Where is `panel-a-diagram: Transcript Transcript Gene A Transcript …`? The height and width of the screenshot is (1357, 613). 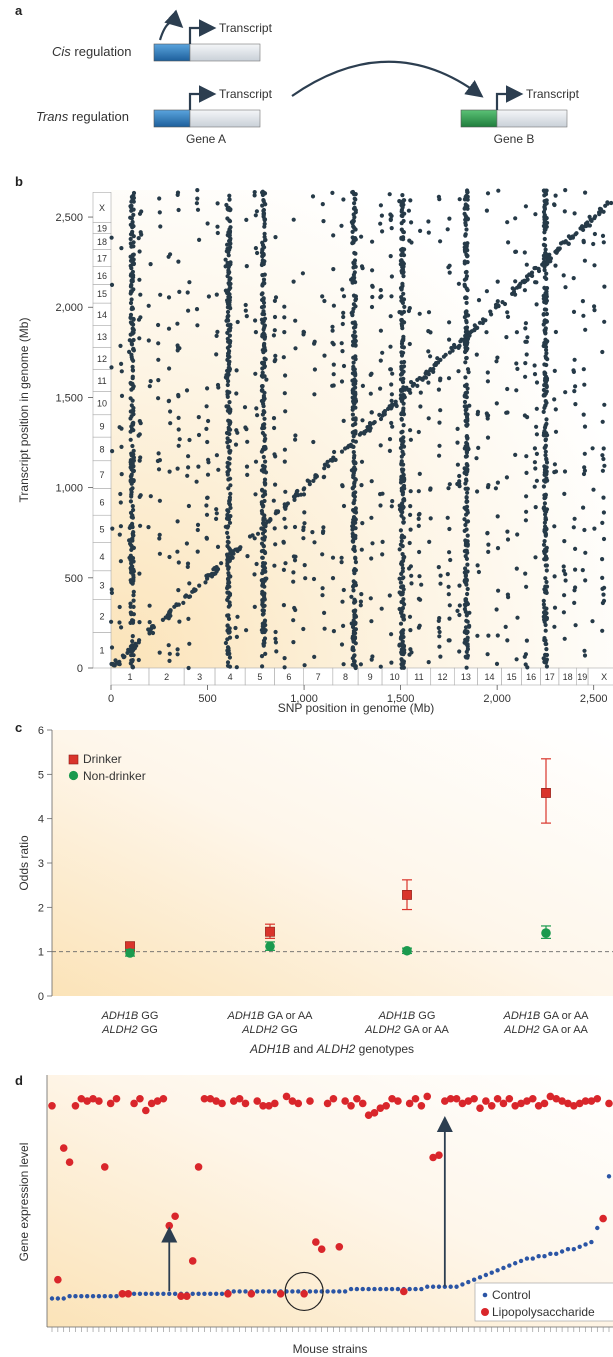 panel-a-diagram: Transcript Transcript Gene A Transcript … is located at coordinates (366, 77).